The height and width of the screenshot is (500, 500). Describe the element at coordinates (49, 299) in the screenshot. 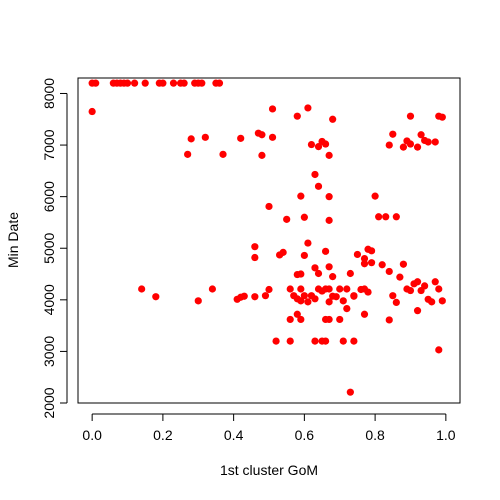

I see `y-tick-label: 4000` at that location.